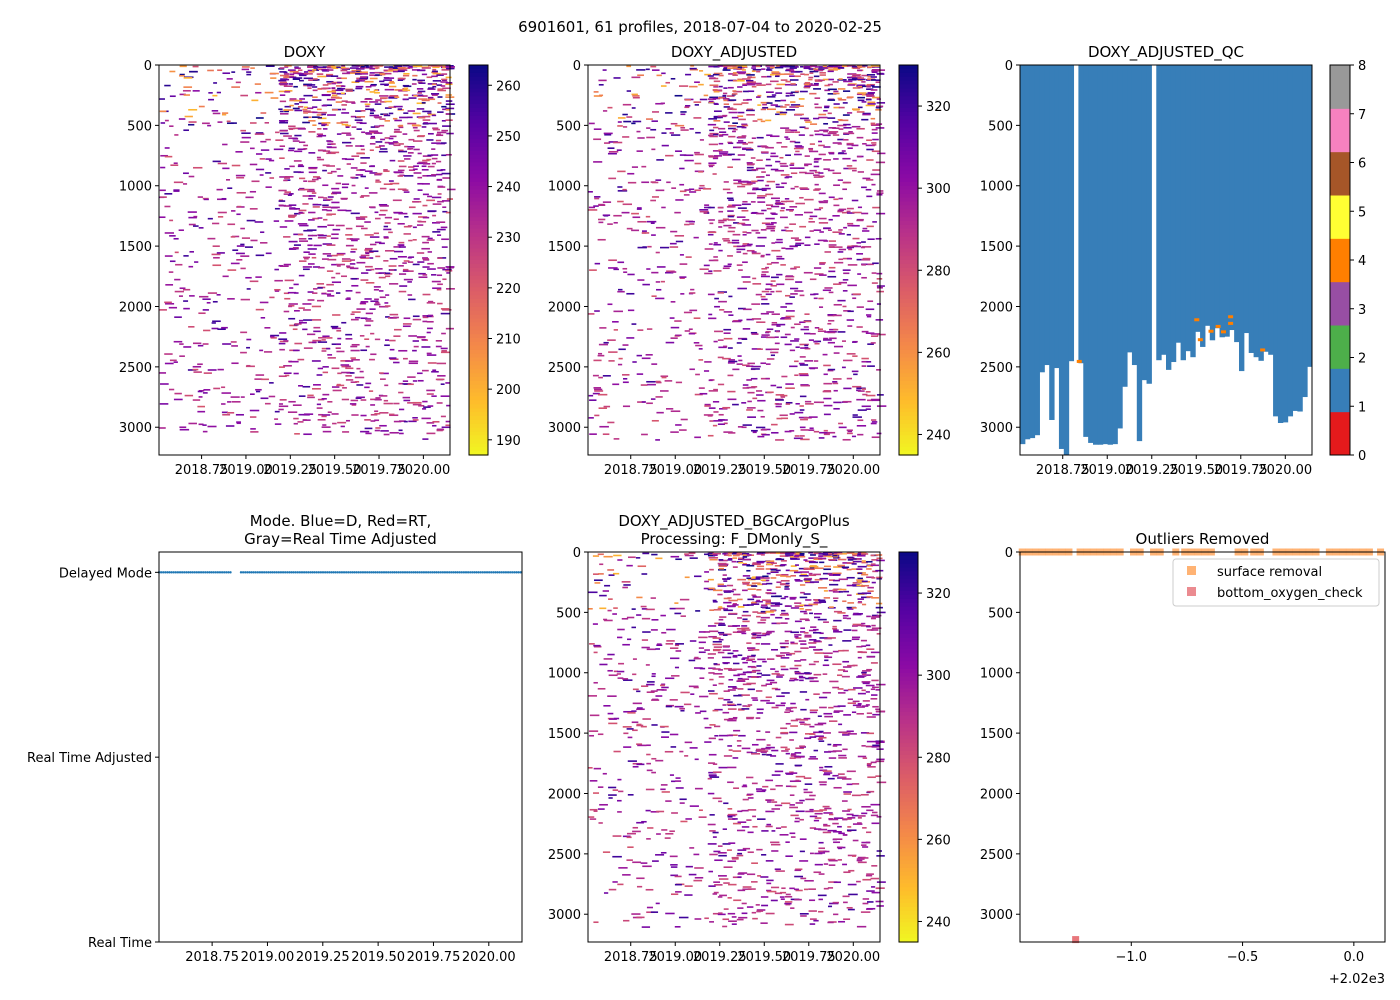 The width and height of the screenshot is (1400, 1000). Describe the element at coordinates (1218, 326) in the screenshot. I see `qc-flag4-mark` at that location.